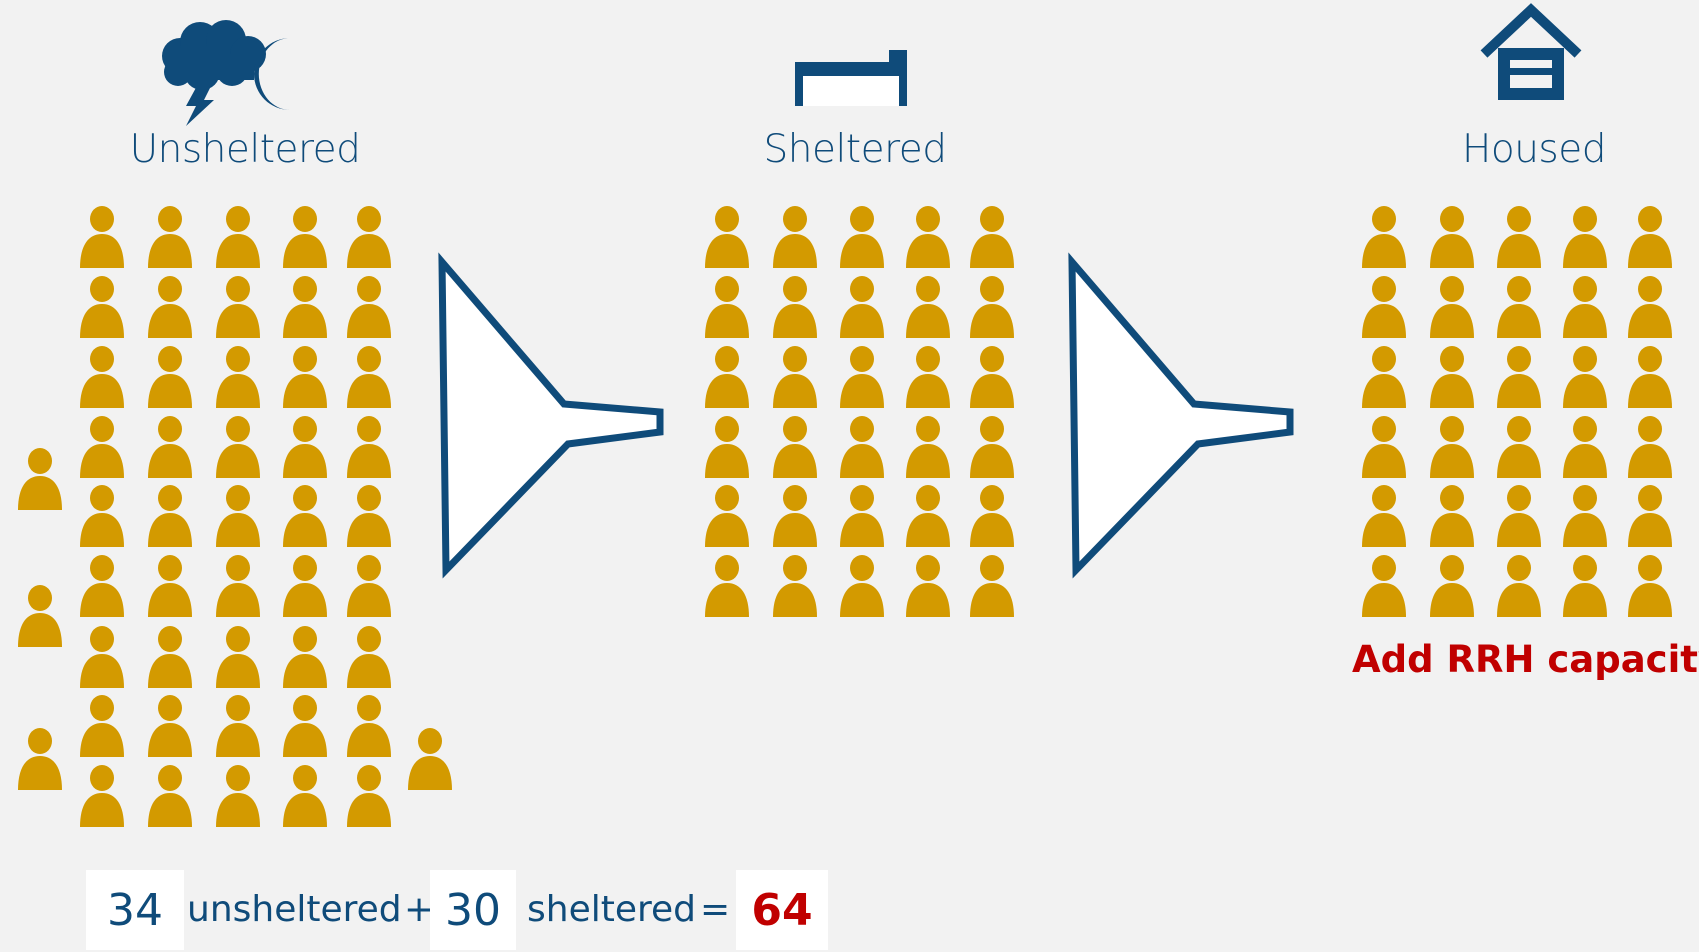 The height and width of the screenshot is (952, 1699). I want to click on sheltered-text: sheltered, so click(611, 909).